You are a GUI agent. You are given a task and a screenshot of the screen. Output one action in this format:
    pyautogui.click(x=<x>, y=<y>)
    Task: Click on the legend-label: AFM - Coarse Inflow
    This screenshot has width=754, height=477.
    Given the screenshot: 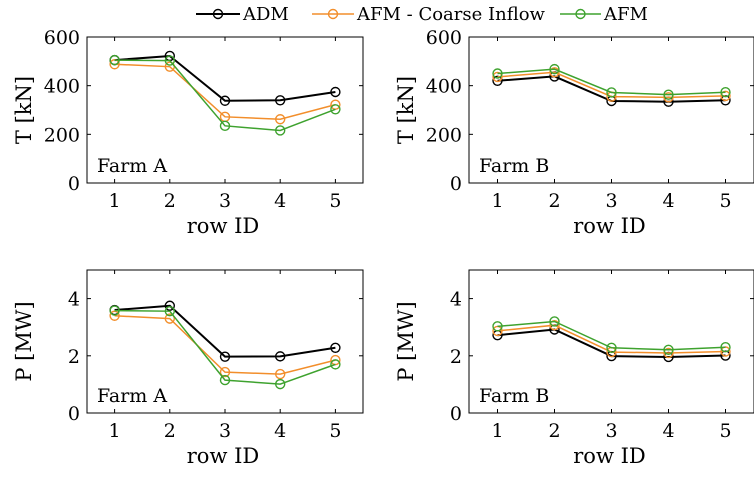 What is the action you would take?
    pyautogui.click(x=451, y=14)
    